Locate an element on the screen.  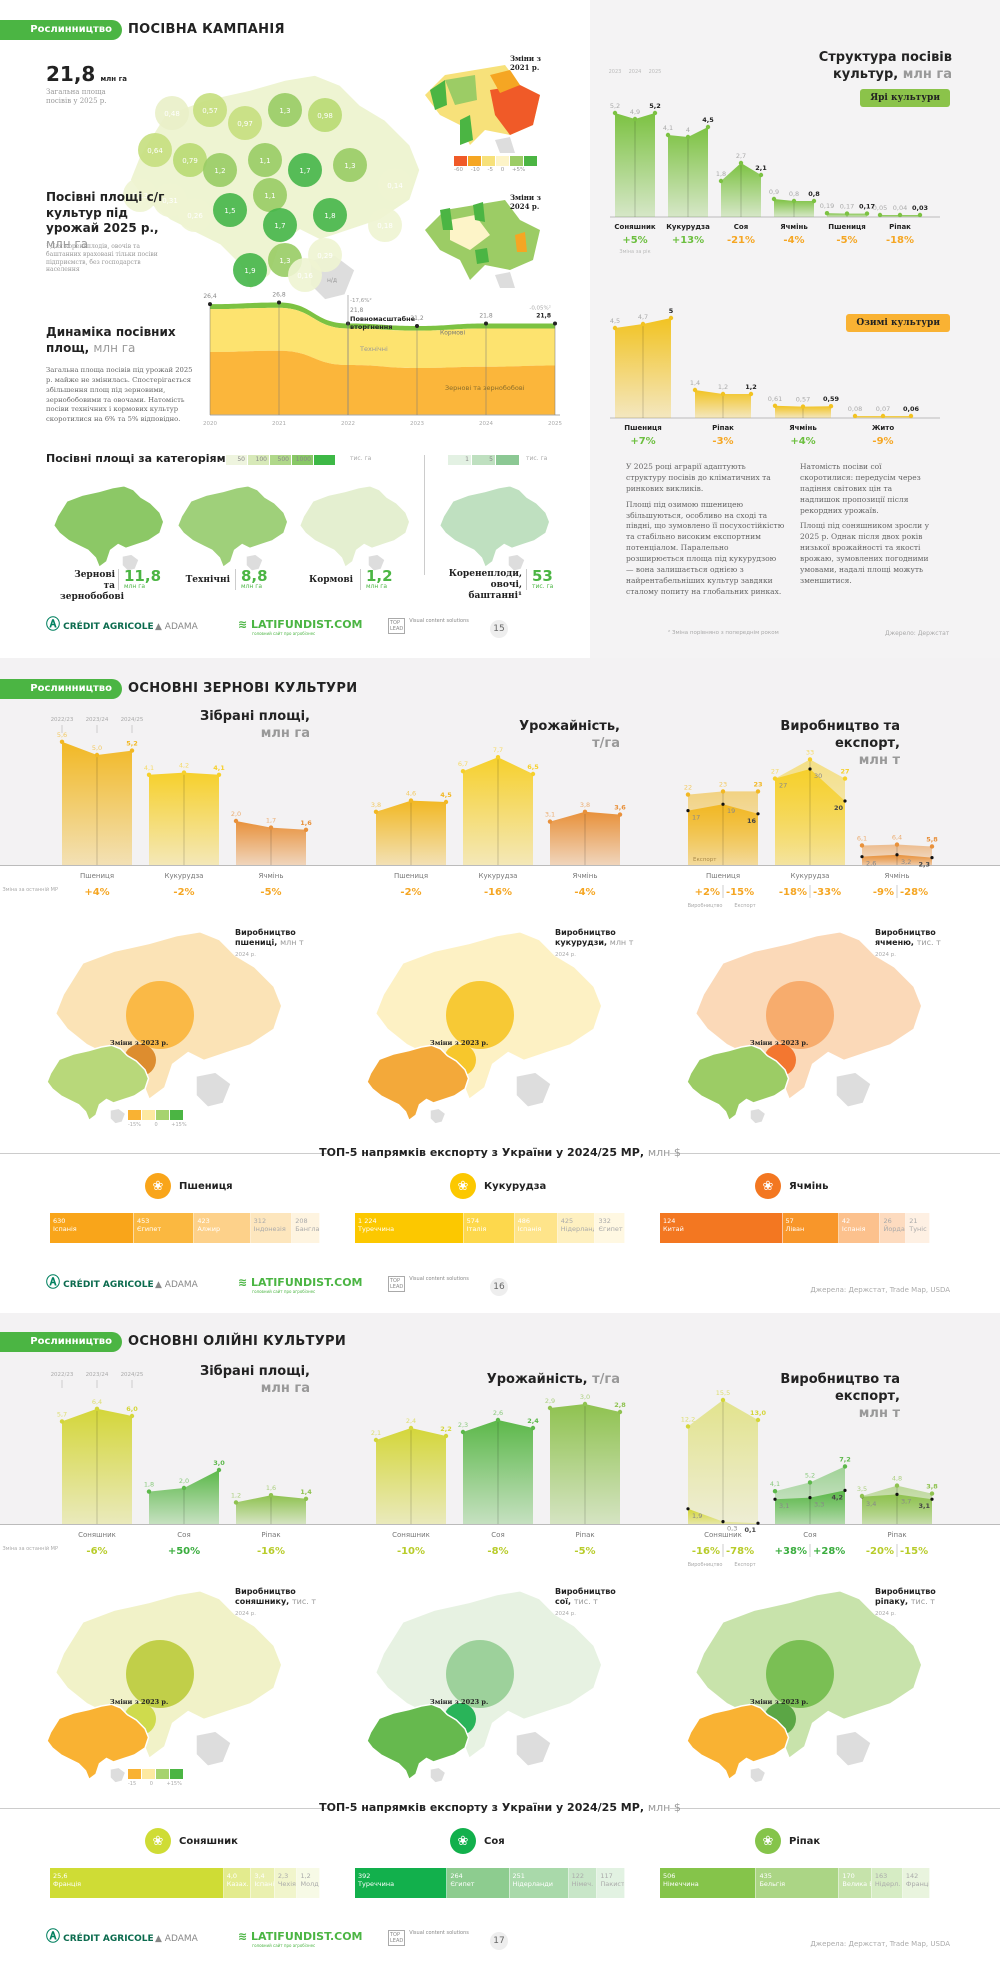
map-hotspot is located at coordinates (160, 1015).